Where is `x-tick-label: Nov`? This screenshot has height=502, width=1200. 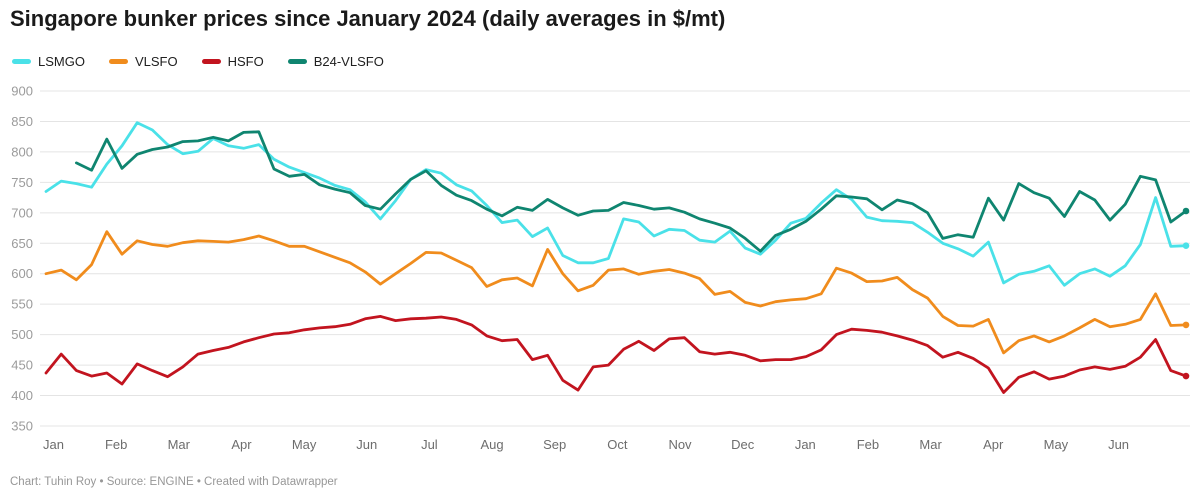
x-tick-label: Nov is located at coordinates (680, 444).